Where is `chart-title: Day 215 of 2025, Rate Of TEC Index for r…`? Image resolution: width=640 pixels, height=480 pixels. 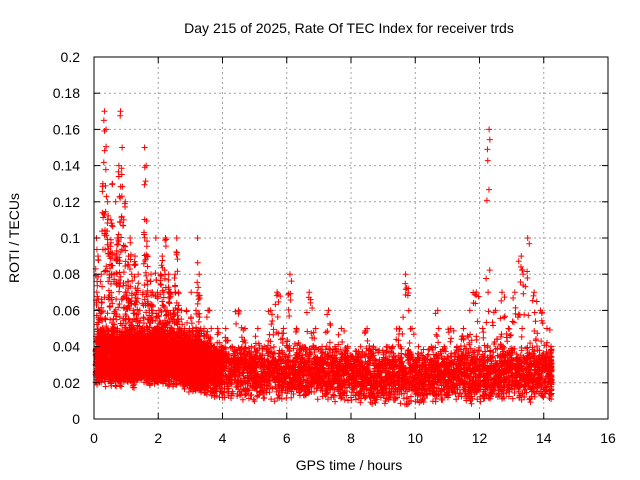 chart-title: Day 215 of 2025, Rate Of TEC Index for r… is located at coordinates (349, 28).